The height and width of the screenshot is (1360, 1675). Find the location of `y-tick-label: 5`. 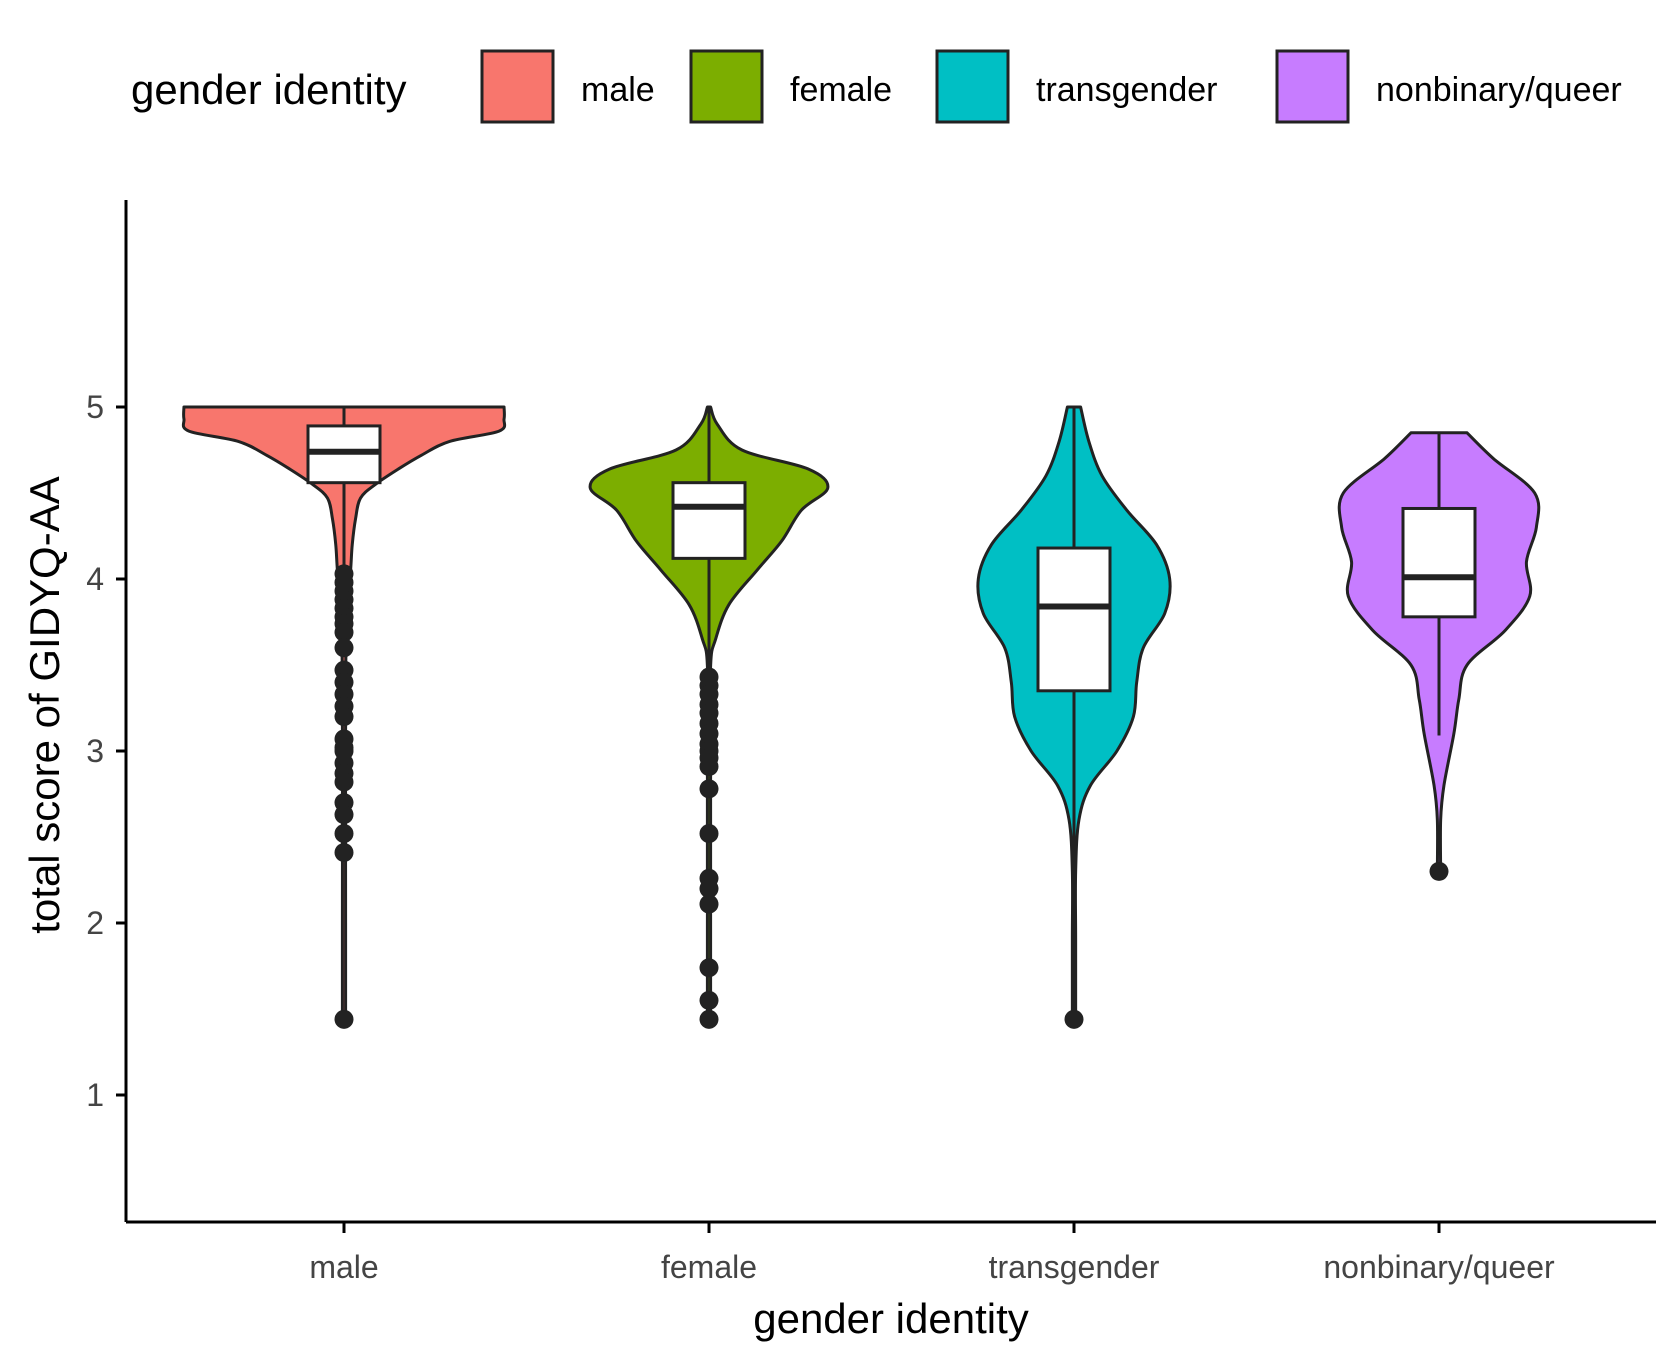

y-tick-label: 5 is located at coordinates (95, 407).